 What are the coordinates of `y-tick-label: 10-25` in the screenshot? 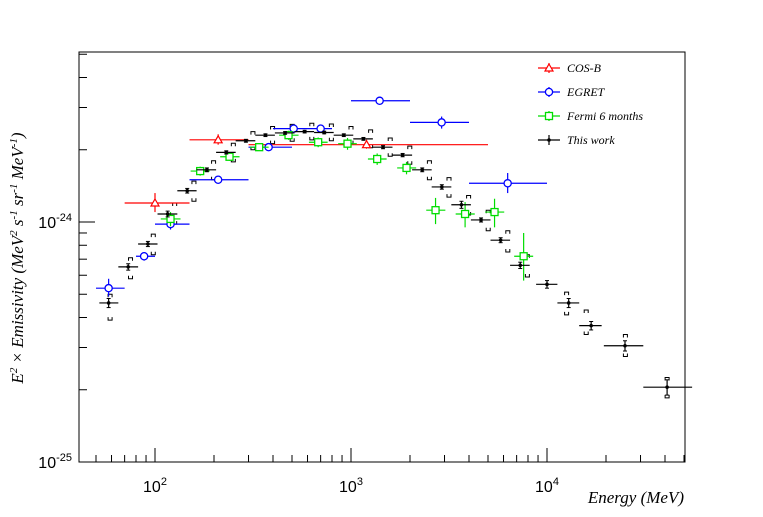 It's located at (55, 462).